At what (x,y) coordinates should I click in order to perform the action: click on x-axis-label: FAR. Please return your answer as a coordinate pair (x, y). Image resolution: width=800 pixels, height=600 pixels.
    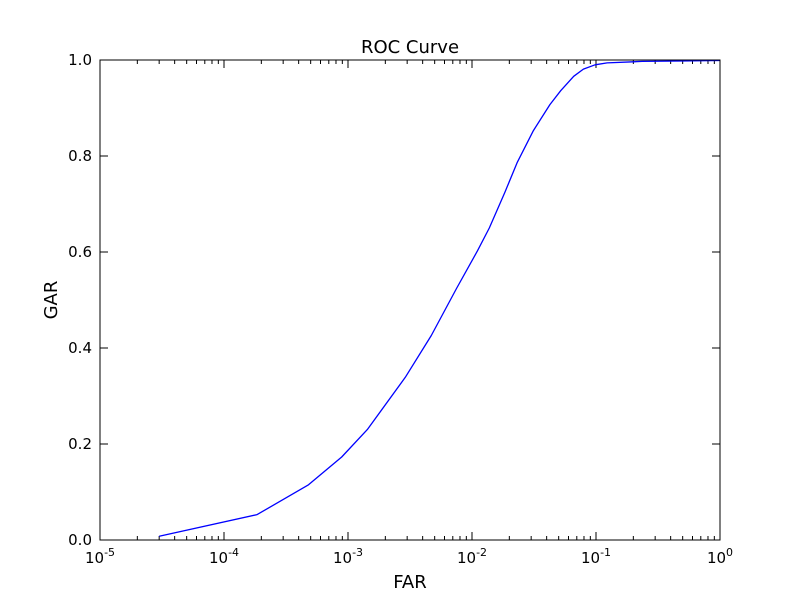
    Looking at the image, I should click on (410, 582).